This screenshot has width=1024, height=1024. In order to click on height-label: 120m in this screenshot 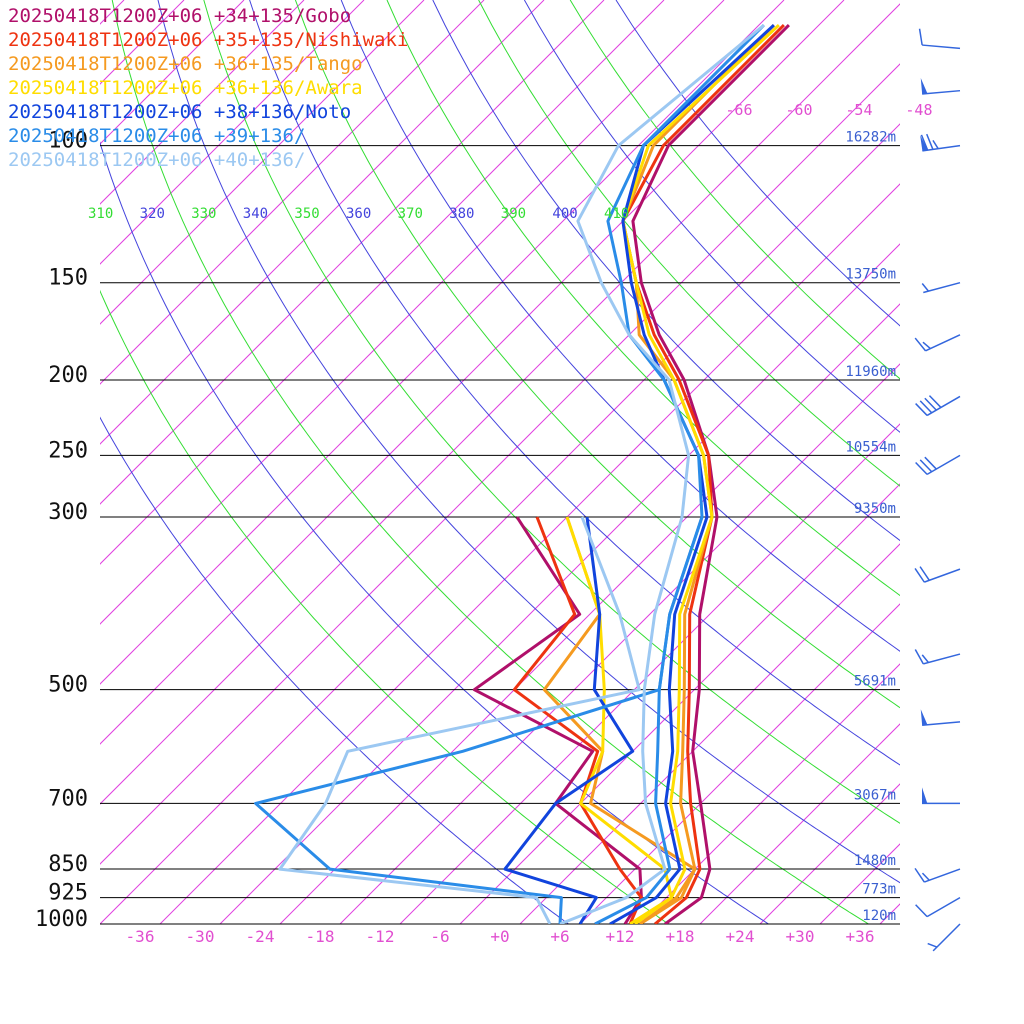, I will do `click(879, 916)`.